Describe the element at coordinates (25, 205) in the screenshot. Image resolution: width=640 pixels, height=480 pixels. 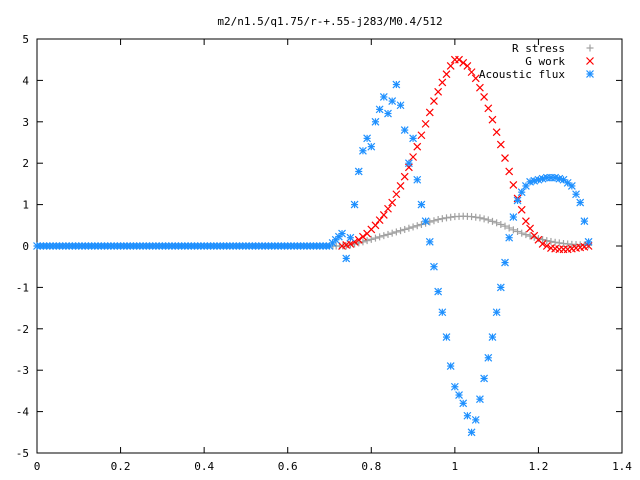
I see `y-tick-label: 1` at that location.